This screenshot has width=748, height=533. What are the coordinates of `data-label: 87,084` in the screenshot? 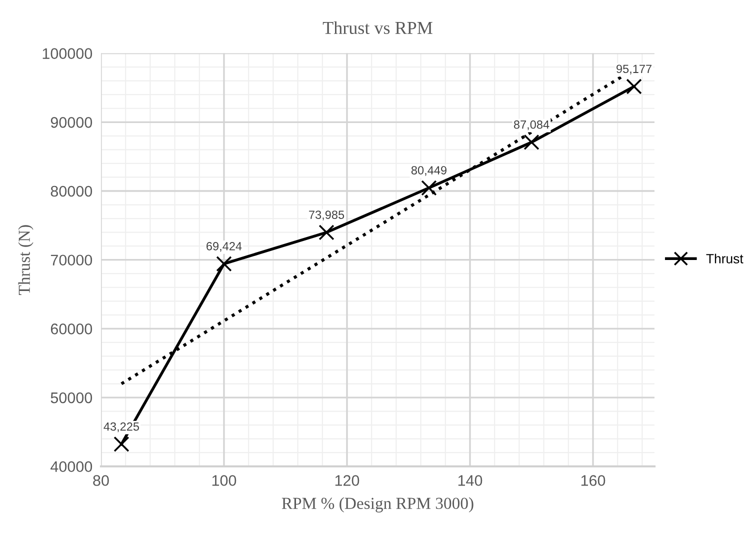 It's located at (532, 125).